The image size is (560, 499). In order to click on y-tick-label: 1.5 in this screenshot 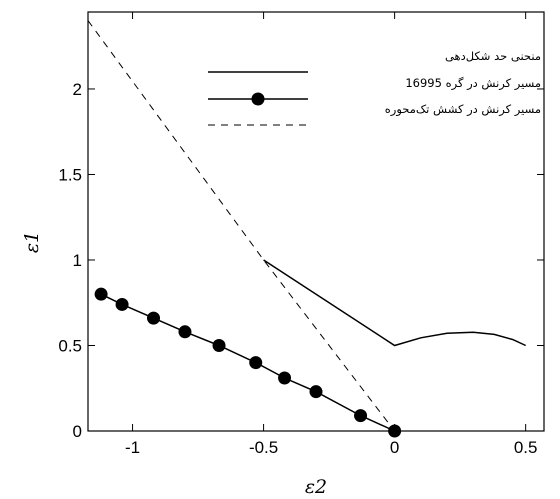, I will do `click(70, 174)`.